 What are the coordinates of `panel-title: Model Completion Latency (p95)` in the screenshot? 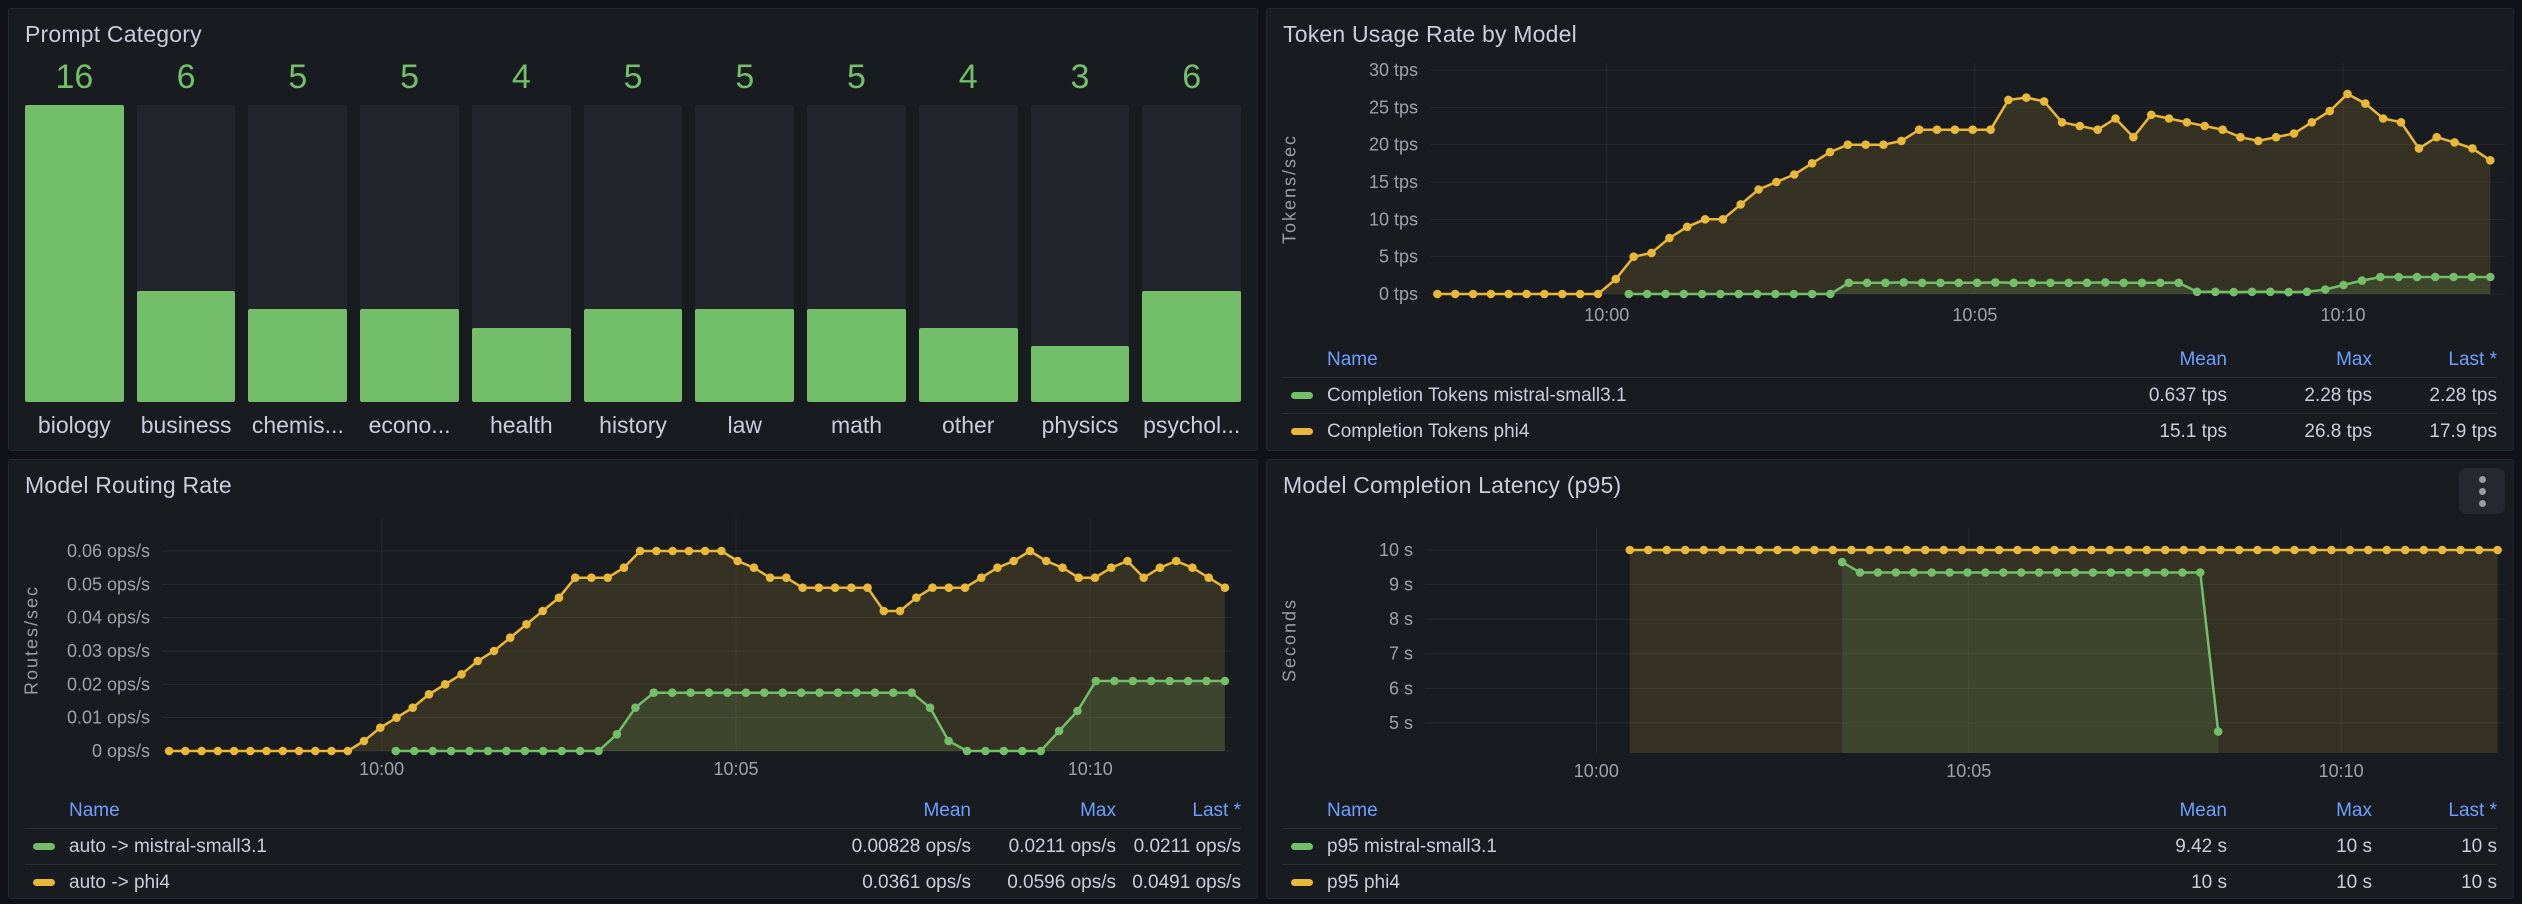 It's located at (1452, 485).